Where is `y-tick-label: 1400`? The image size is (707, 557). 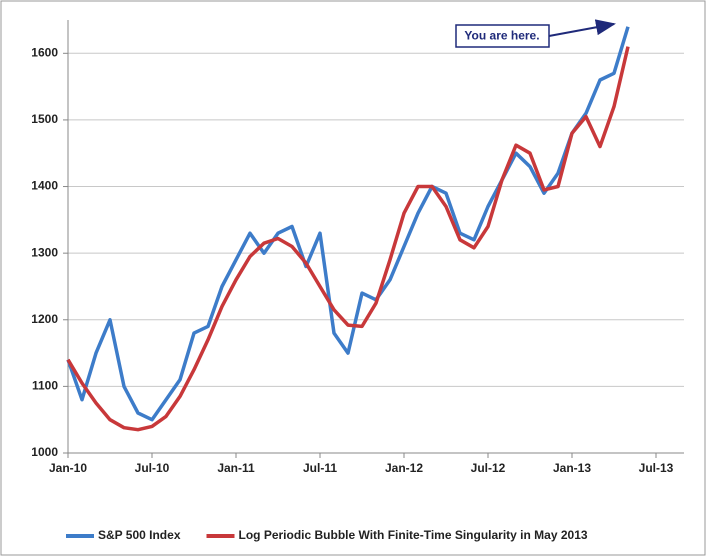
y-tick-label: 1400 is located at coordinates (44, 186).